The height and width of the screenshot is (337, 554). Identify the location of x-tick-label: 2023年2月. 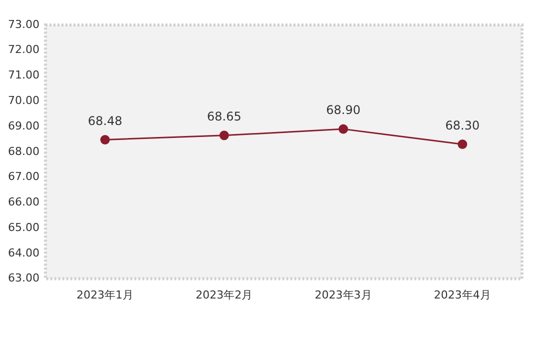
(224, 295).